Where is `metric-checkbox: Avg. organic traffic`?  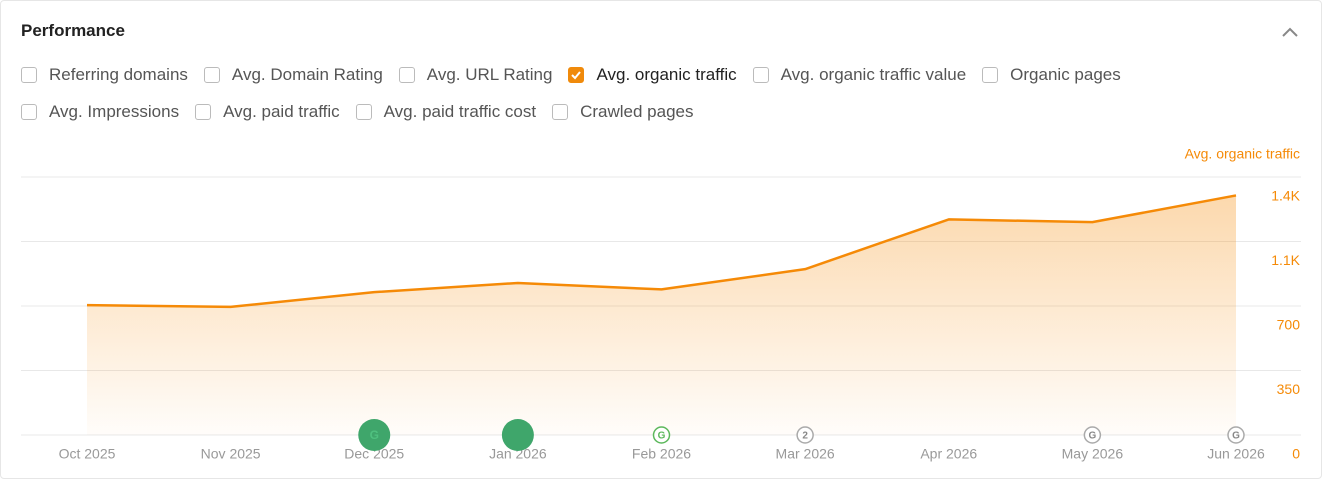
metric-checkbox: Avg. organic traffic is located at coordinates (652, 74).